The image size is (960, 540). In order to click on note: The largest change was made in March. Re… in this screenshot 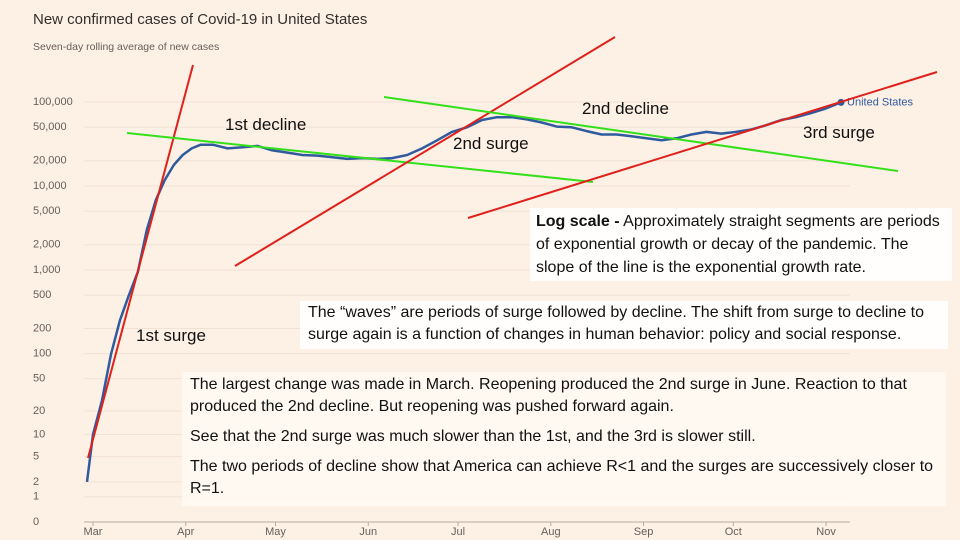, I will do `click(548, 395)`.